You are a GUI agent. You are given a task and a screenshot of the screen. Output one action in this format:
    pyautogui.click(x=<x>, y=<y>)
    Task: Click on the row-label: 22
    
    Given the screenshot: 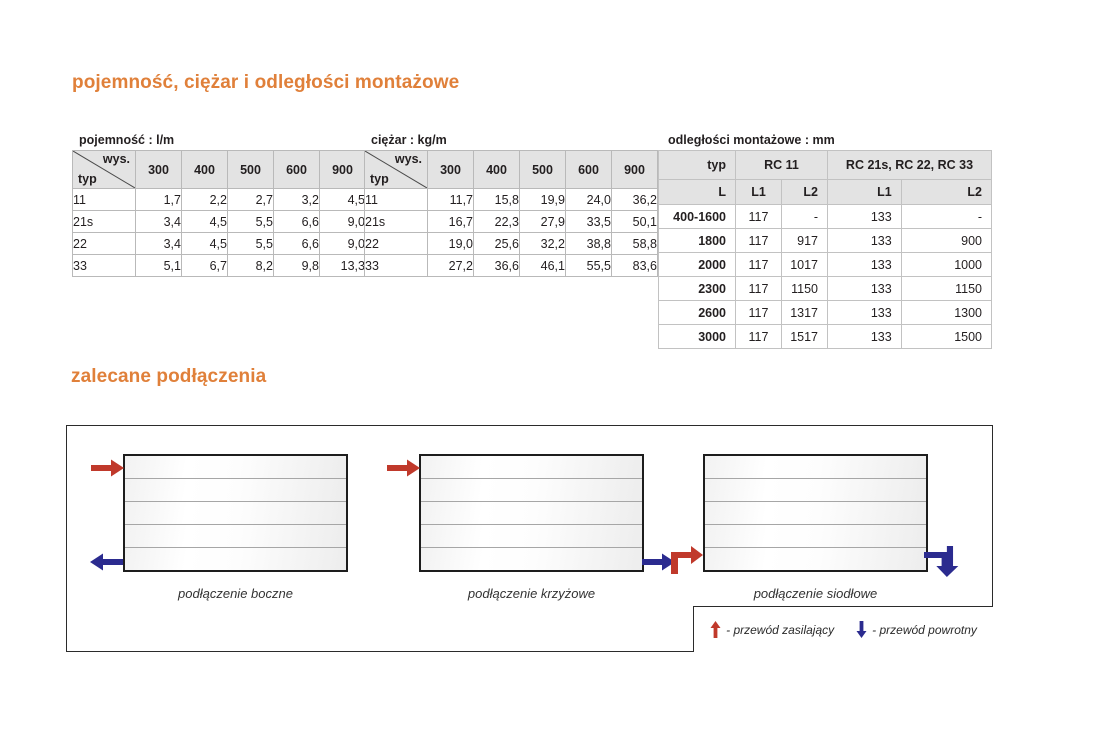 What is the action you would take?
    pyautogui.click(x=396, y=243)
    